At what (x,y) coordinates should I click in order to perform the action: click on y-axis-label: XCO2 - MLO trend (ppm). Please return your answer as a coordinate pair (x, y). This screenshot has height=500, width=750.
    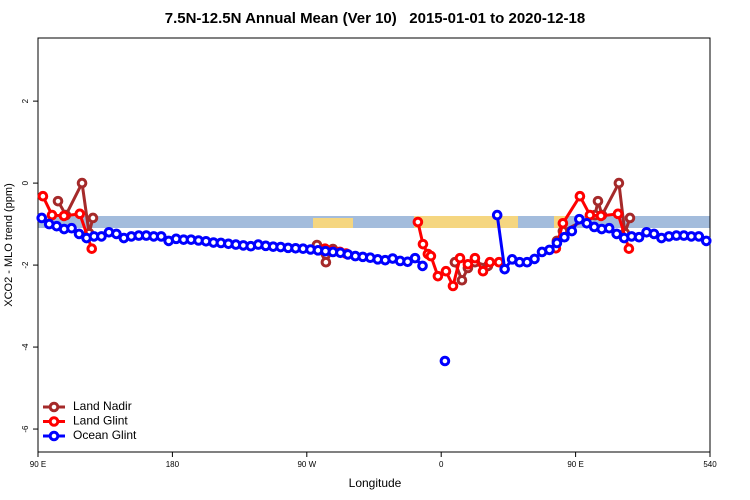
    Looking at the image, I should click on (9, 244).